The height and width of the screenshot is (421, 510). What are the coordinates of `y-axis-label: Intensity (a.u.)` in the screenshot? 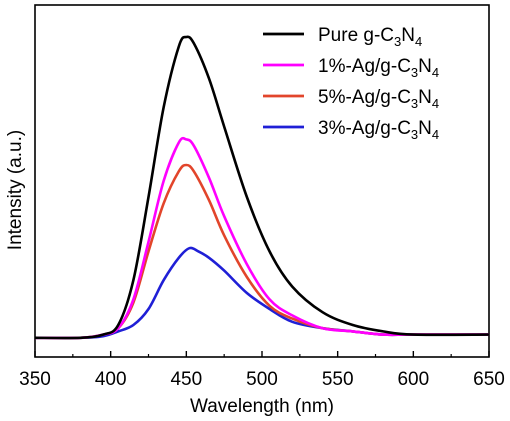 It's located at (15, 190).